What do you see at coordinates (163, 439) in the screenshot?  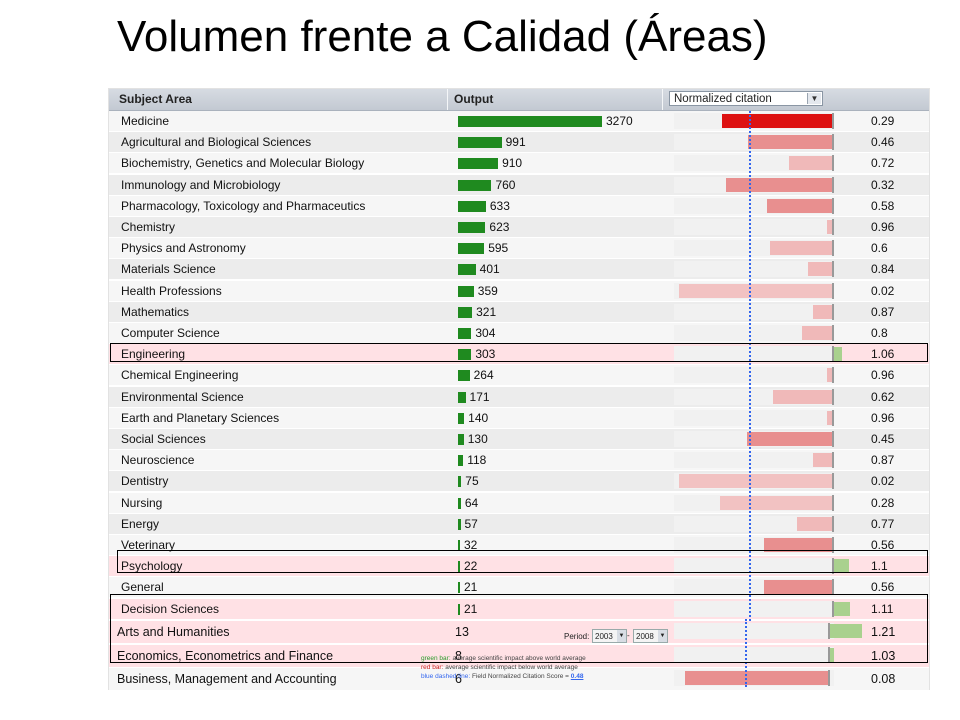 I see `subject-area-name: Social Sciences` at bounding box center [163, 439].